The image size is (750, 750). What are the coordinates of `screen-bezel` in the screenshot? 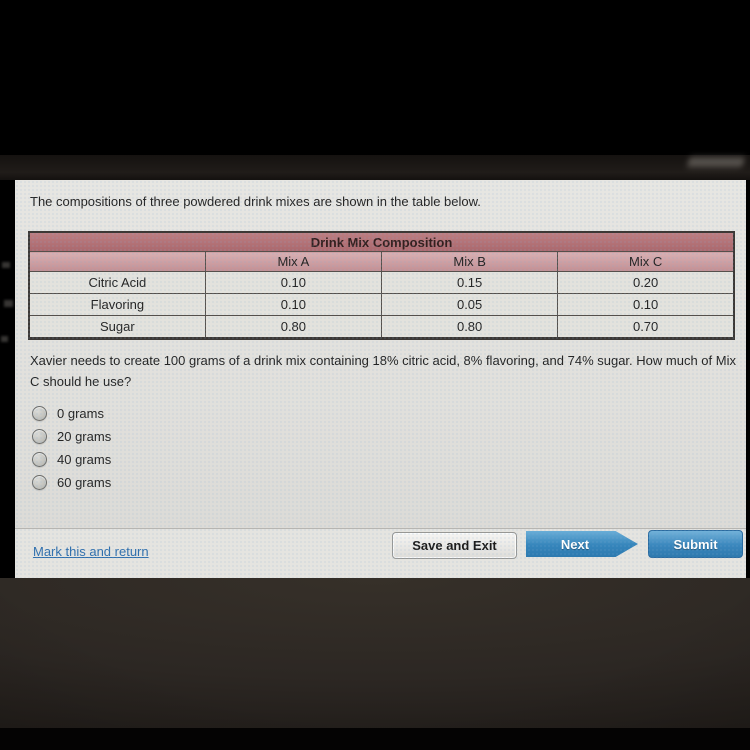 It's located at (375, 167).